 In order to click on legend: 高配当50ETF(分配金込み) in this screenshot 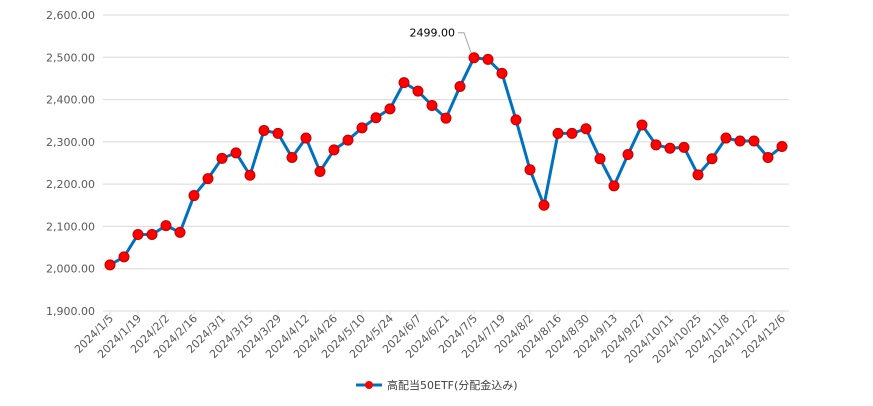, I will do `click(437, 385)`.